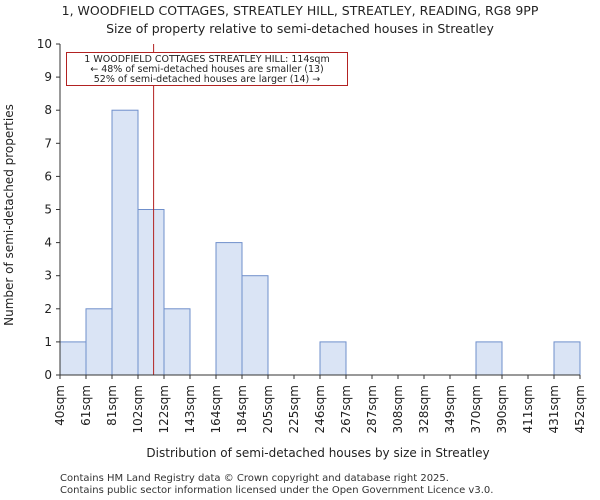 This screenshot has width=600, height=500. Describe the element at coordinates (216, 409) in the screenshot. I see `x-tick-label: 164sqm` at that location.